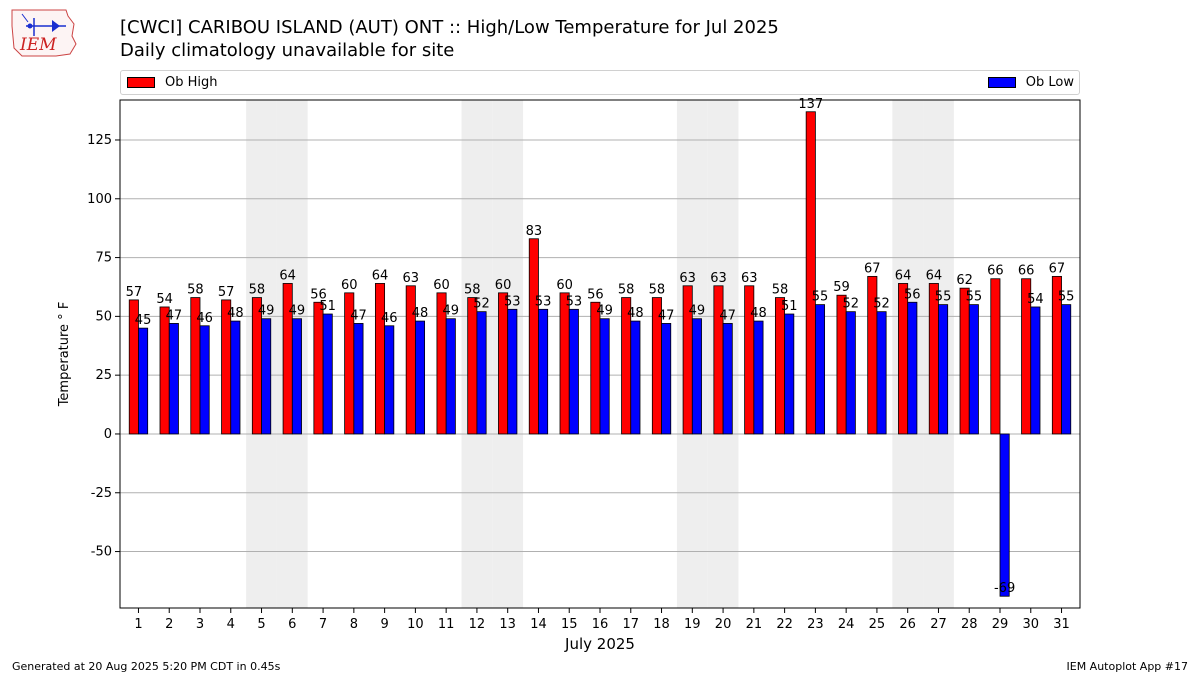 This screenshot has height=675, width=1200. What do you see at coordinates (257, 290) in the screenshot?
I see `bar-label-high-5: 58` at bounding box center [257, 290].